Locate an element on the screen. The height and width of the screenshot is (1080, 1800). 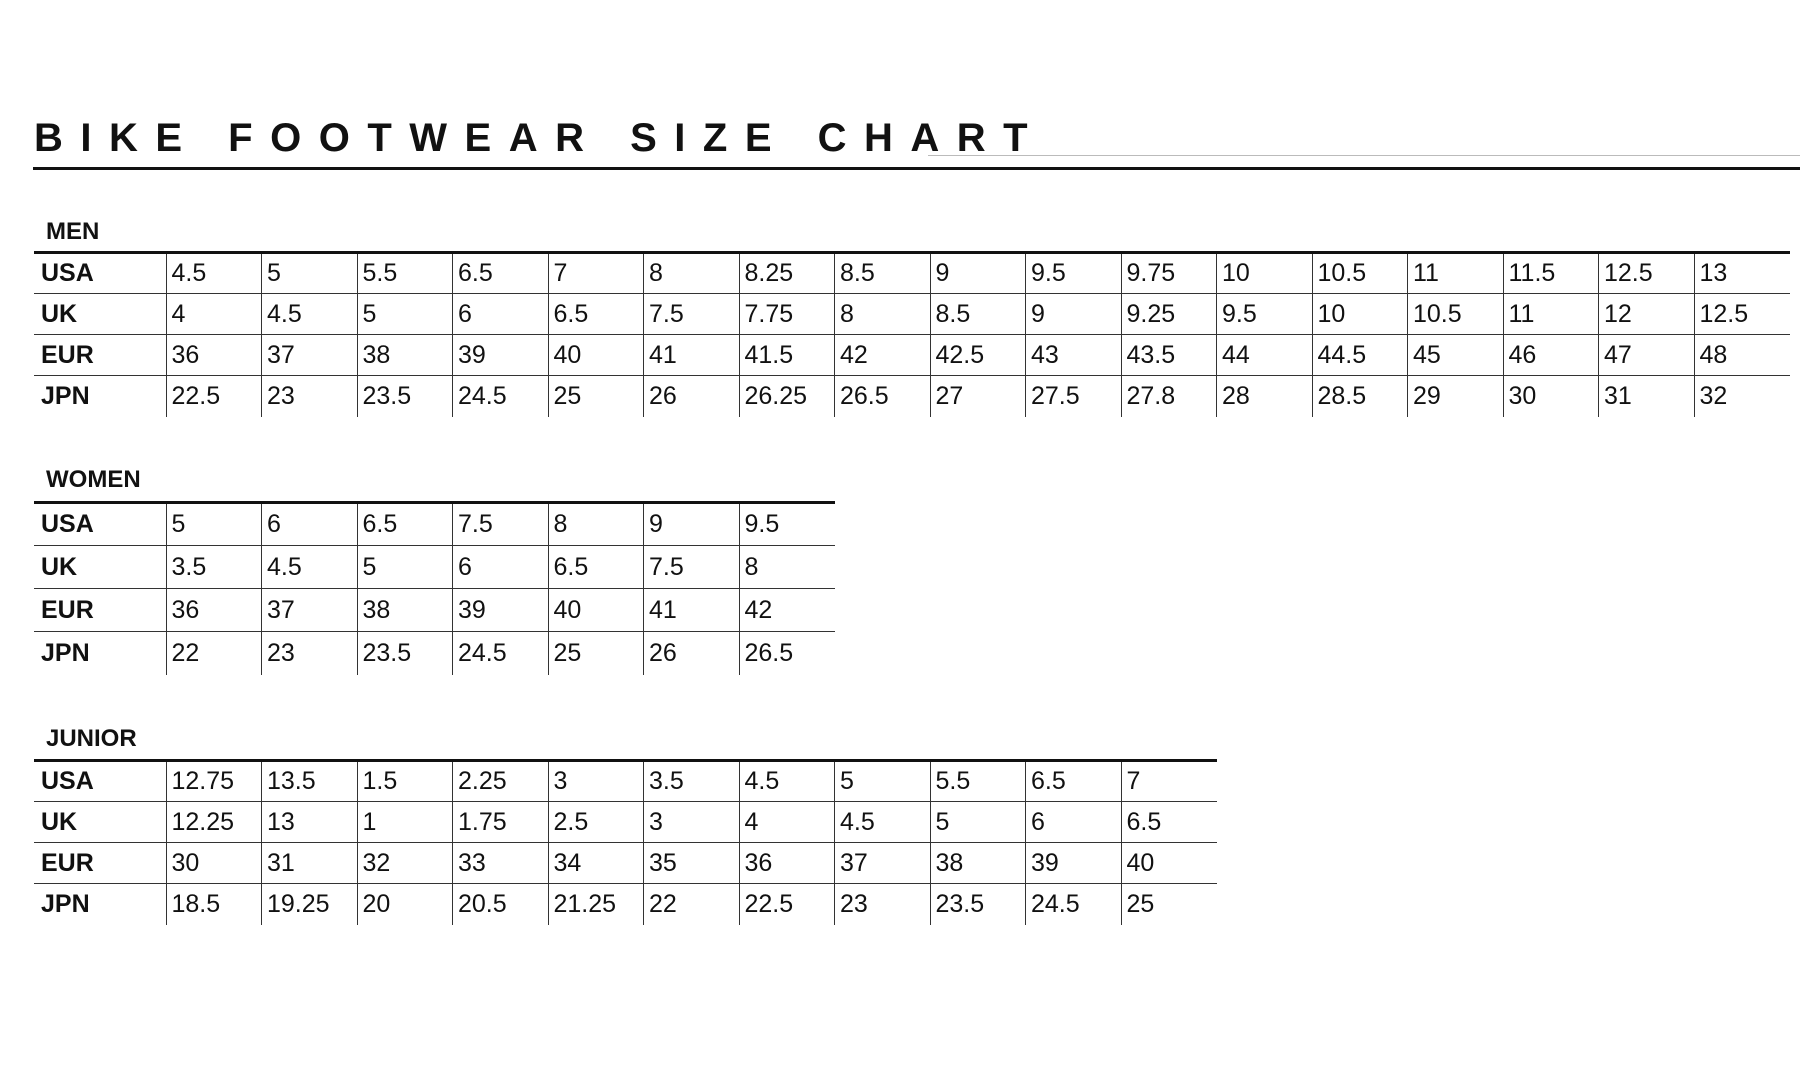
size-cell: 1.75 is located at coordinates (500, 822).